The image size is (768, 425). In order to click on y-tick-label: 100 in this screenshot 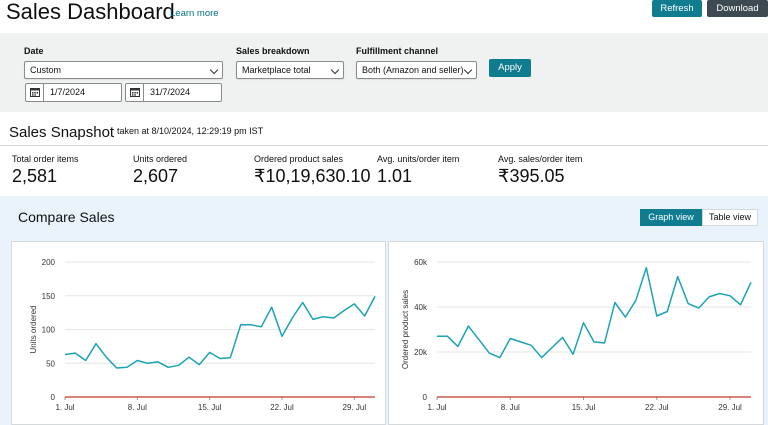, I will do `click(49, 330)`.